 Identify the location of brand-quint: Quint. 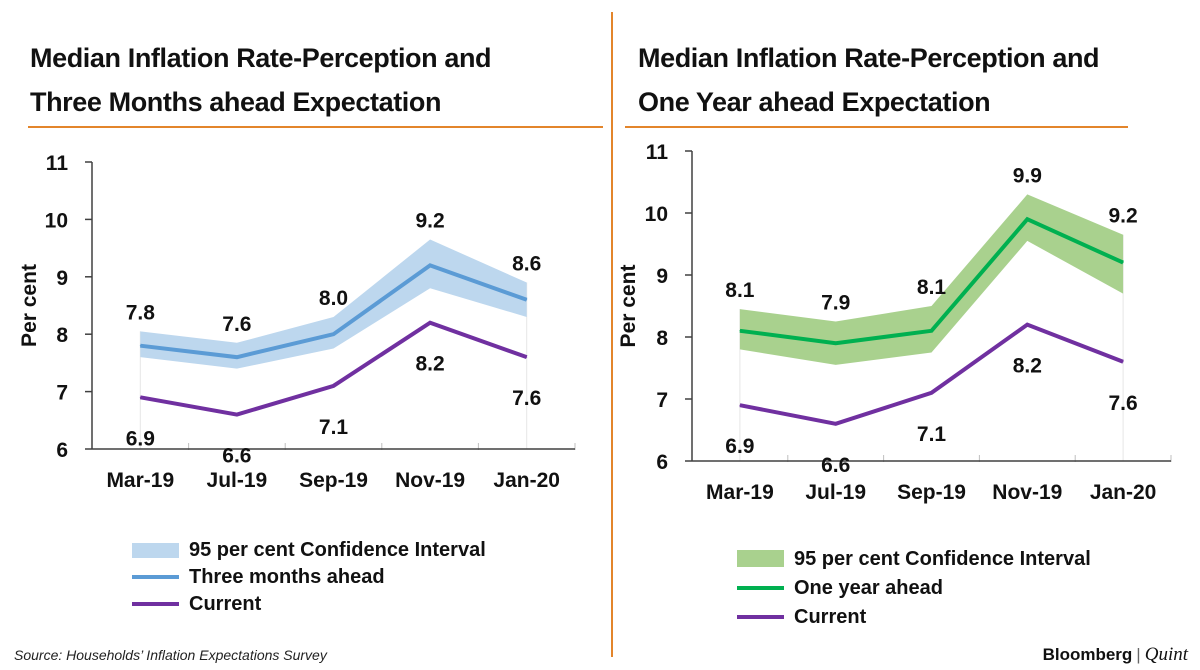
(1166, 654).